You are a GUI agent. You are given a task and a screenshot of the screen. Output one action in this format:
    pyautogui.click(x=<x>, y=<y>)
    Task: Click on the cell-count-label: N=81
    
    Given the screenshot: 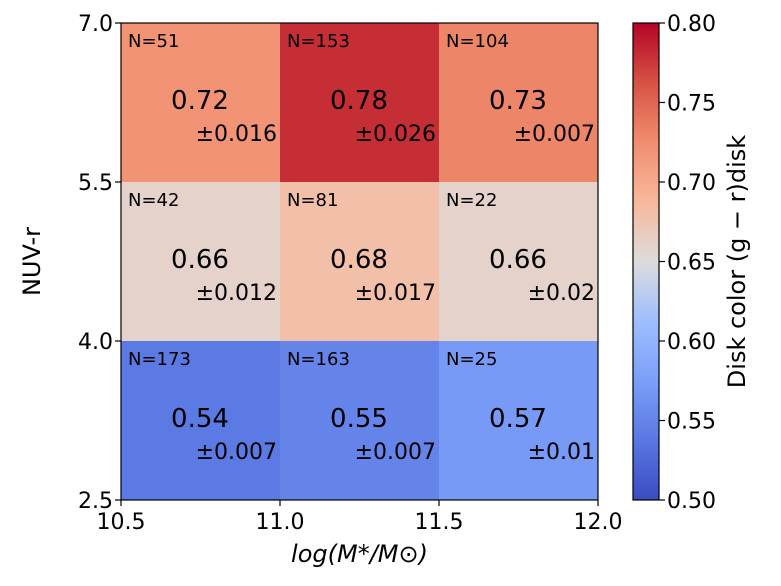 What is the action you would take?
    pyautogui.click(x=312, y=200)
    